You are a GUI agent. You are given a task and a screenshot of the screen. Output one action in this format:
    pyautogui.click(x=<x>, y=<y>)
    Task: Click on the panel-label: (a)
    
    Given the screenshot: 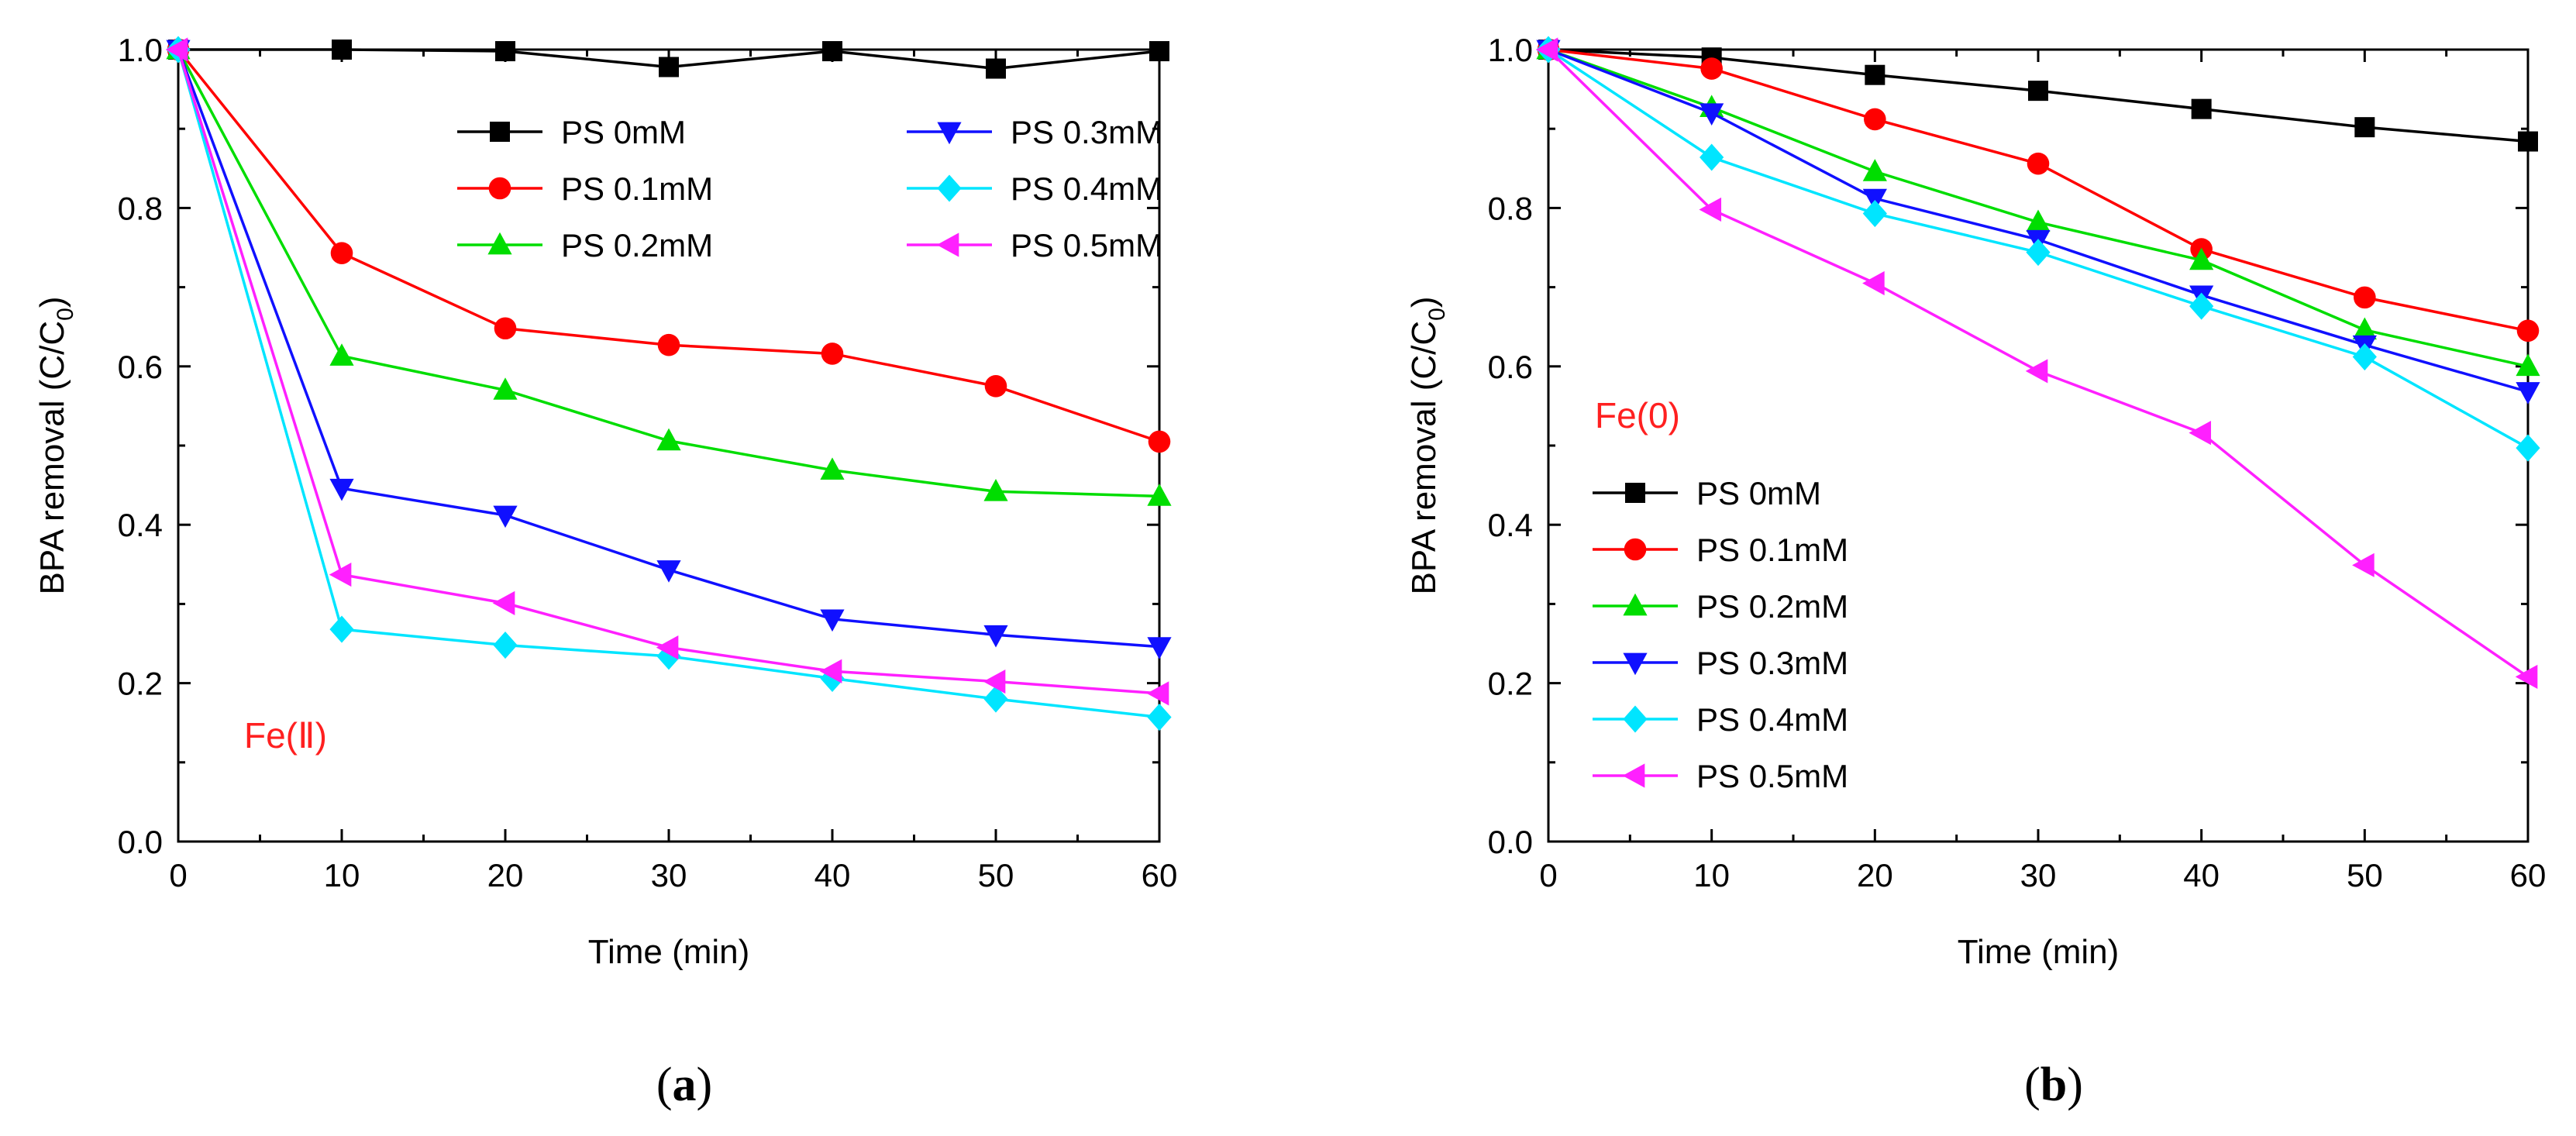 What is the action you would take?
    pyautogui.click(x=684, y=1085)
    